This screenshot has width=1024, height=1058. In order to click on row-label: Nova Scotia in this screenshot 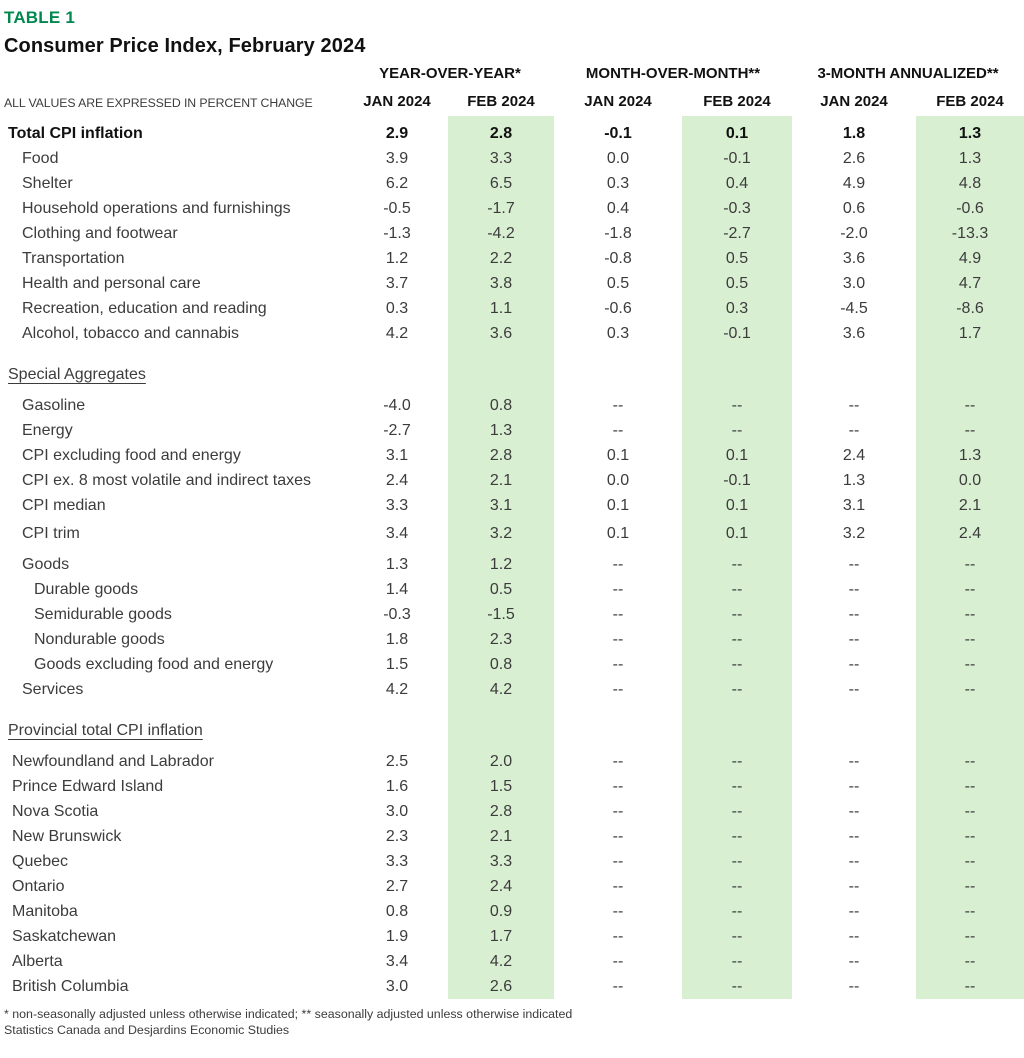, I will do `click(55, 811)`.